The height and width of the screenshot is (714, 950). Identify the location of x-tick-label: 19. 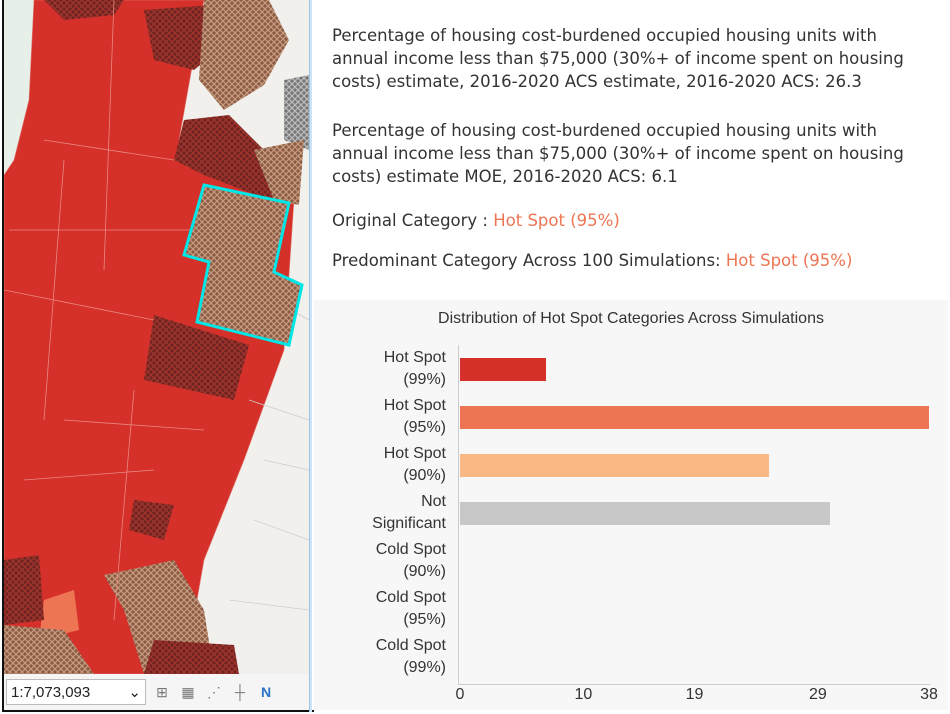
(694, 694).